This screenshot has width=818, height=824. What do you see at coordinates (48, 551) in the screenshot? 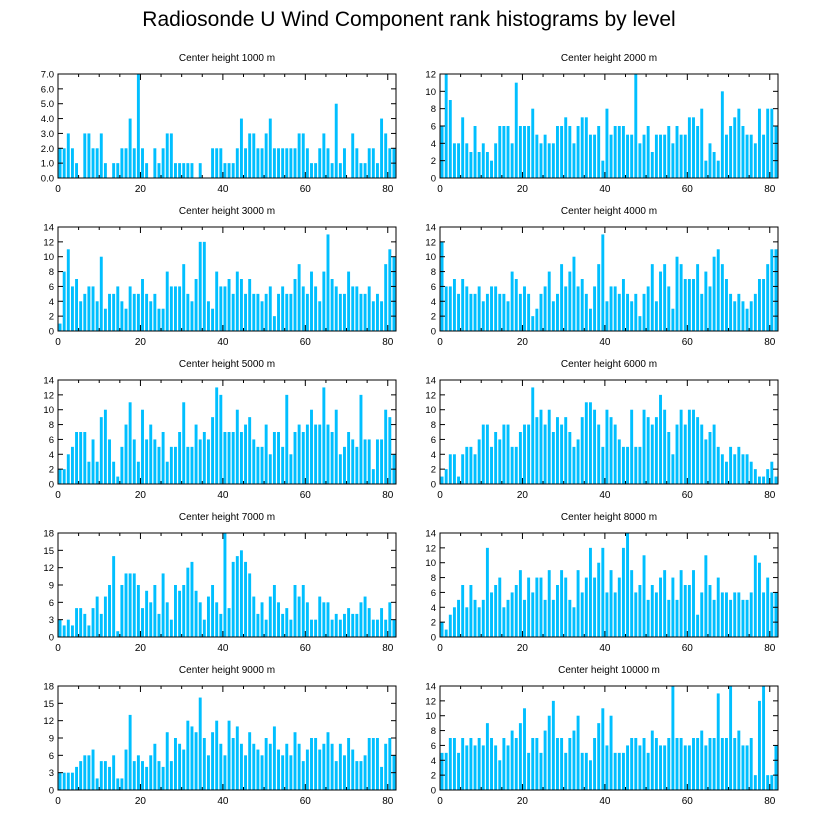
I see `y-tick-label: 15` at bounding box center [48, 551].